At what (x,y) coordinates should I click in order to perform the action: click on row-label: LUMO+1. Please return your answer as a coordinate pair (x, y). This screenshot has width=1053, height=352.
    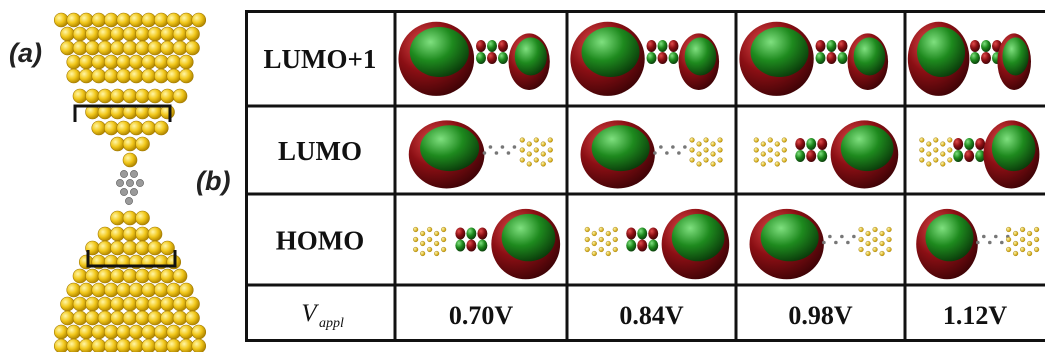
    Looking at the image, I should click on (320, 59).